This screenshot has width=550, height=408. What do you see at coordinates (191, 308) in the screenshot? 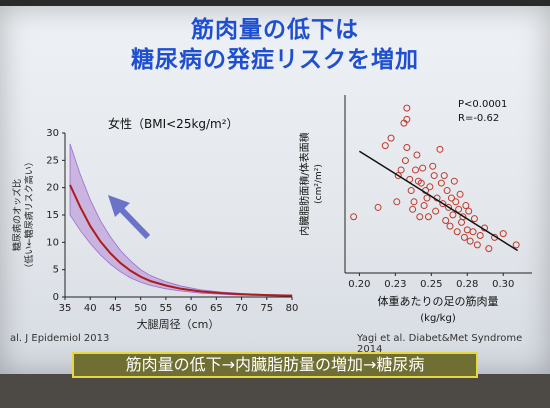
I see `x-tick-label: 60` at bounding box center [191, 308].